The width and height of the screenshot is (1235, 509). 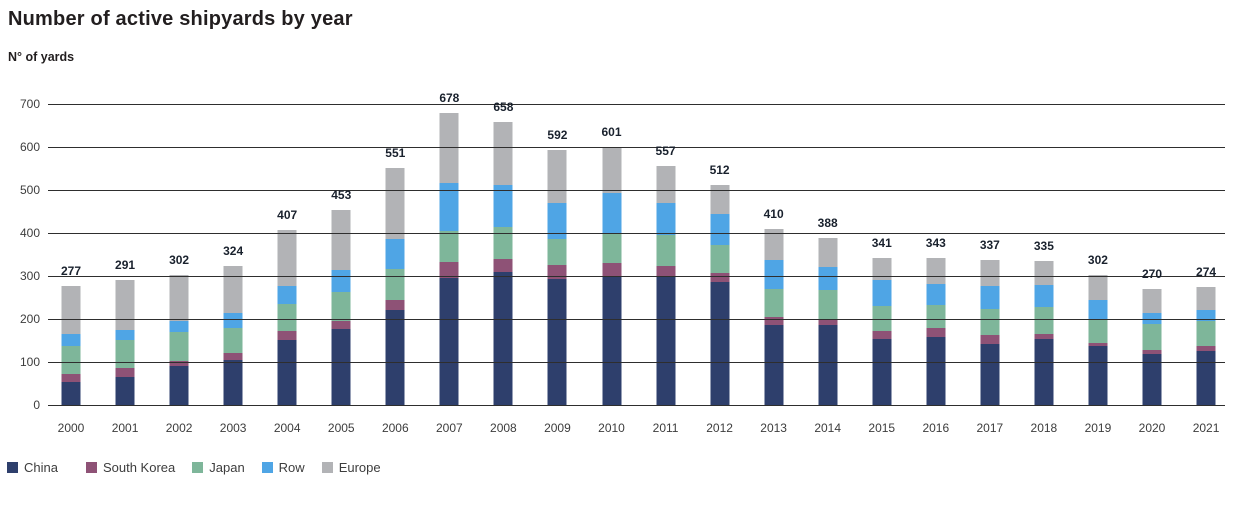 What do you see at coordinates (125, 264) in the screenshot?
I see `bar-total-label: 291` at bounding box center [125, 264].